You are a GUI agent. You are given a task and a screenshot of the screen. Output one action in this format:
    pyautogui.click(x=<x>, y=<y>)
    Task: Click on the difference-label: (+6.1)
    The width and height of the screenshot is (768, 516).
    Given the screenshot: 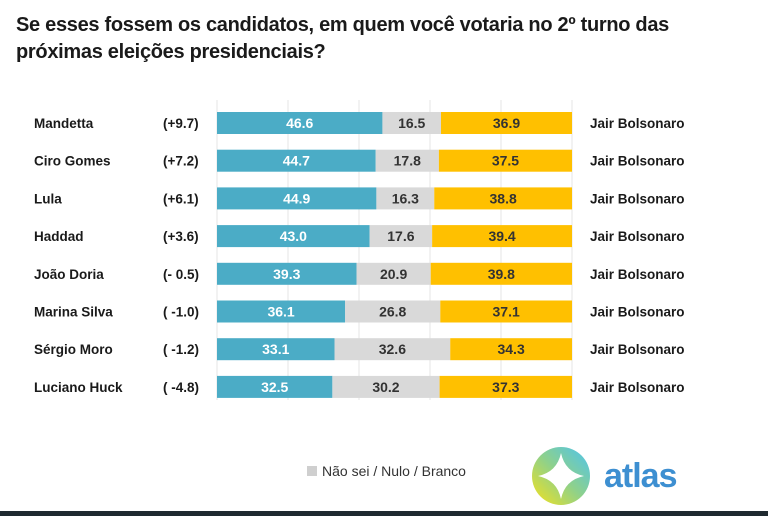 What is the action you would take?
    pyautogui.click(x=181, y=198)
    